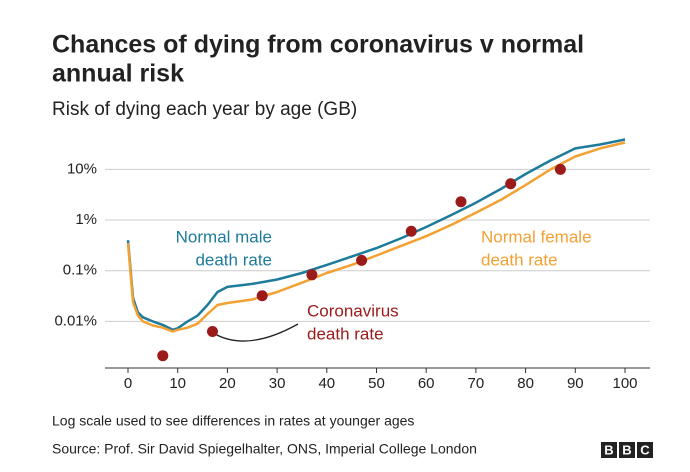 This screenshot has height=472, width=690. I want to click on annotation: Normal male, so click(224, 236).